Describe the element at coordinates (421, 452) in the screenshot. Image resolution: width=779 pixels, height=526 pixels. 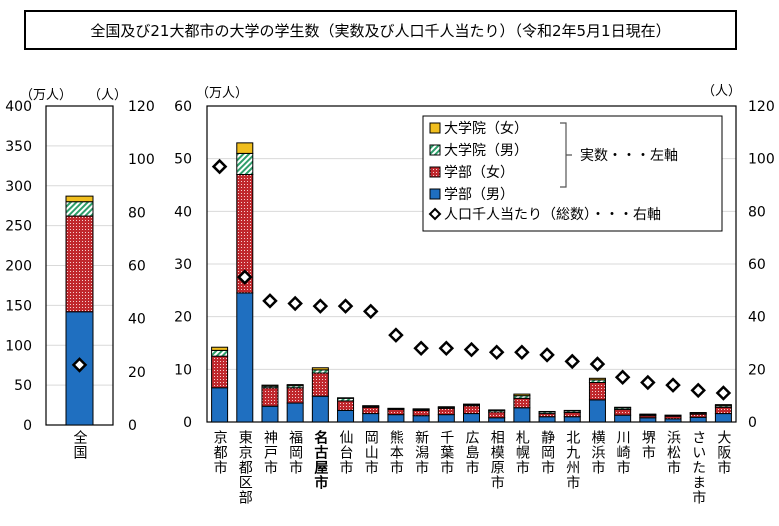
I see `category-label: 新潟市` at that location.